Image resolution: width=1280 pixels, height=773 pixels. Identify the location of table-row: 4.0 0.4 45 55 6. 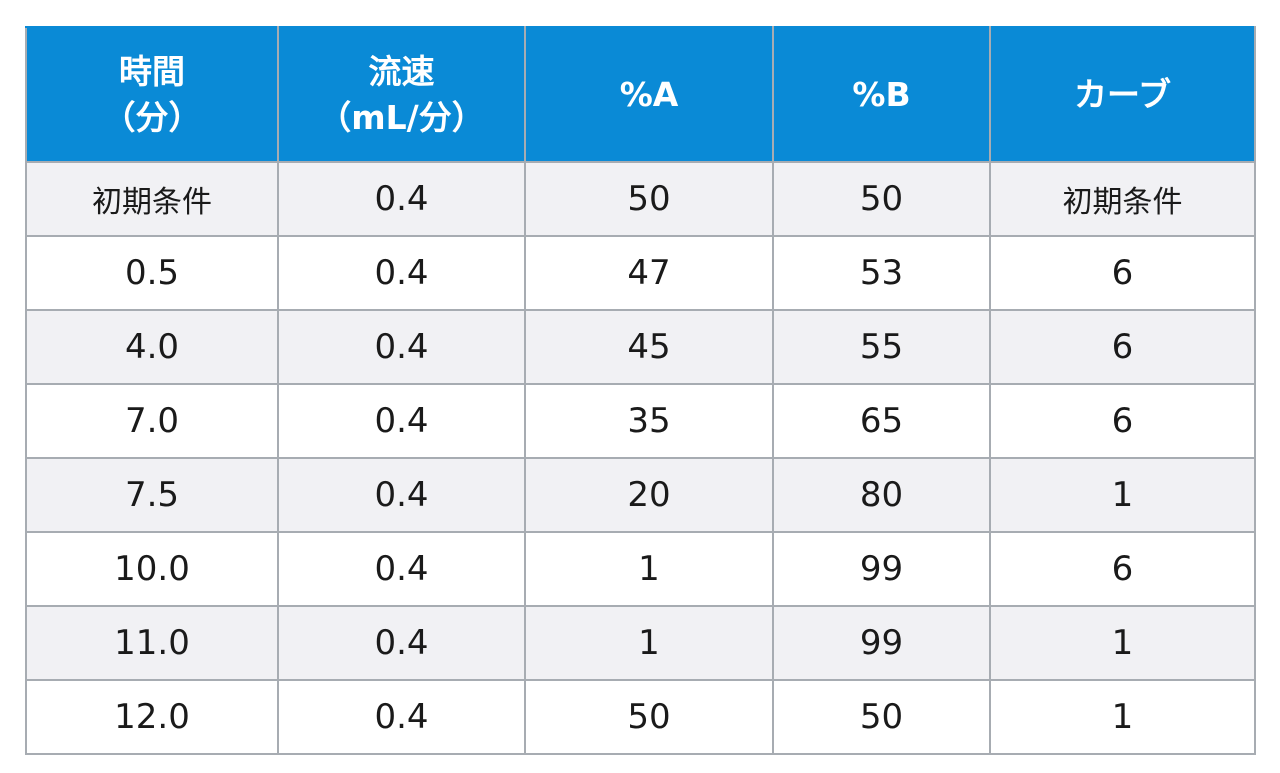
(640, 347).